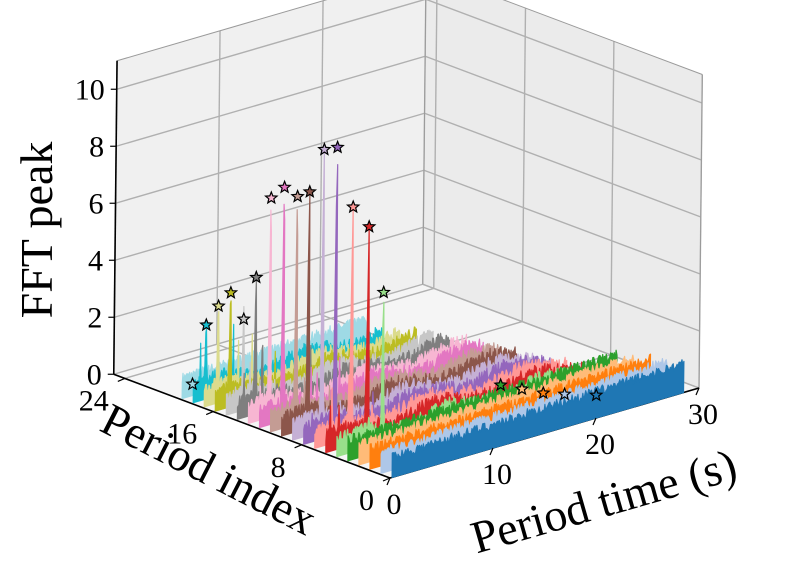 The image size is (792, 577). What do you see at coordinates (394, 504) in the screenshot?
I see `x-tick-label: 0` at bounding box center [394, 504].